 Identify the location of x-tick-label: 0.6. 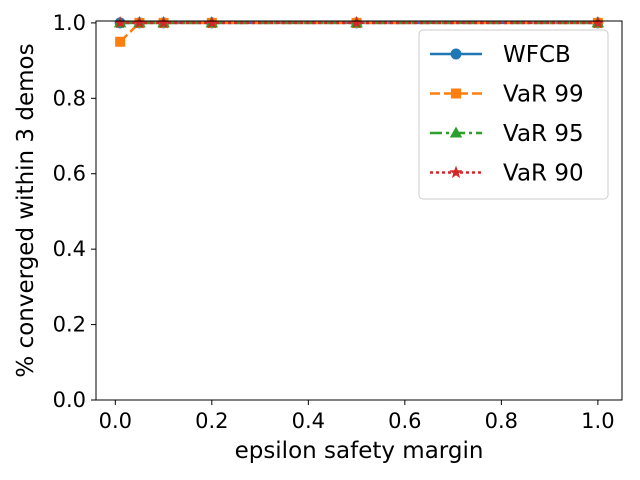
(404, 421).